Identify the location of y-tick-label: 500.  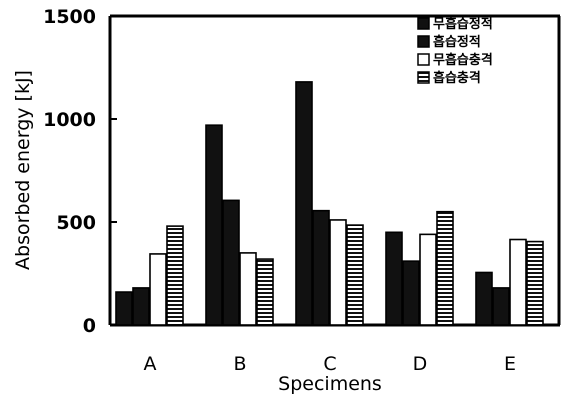
(76, 223).